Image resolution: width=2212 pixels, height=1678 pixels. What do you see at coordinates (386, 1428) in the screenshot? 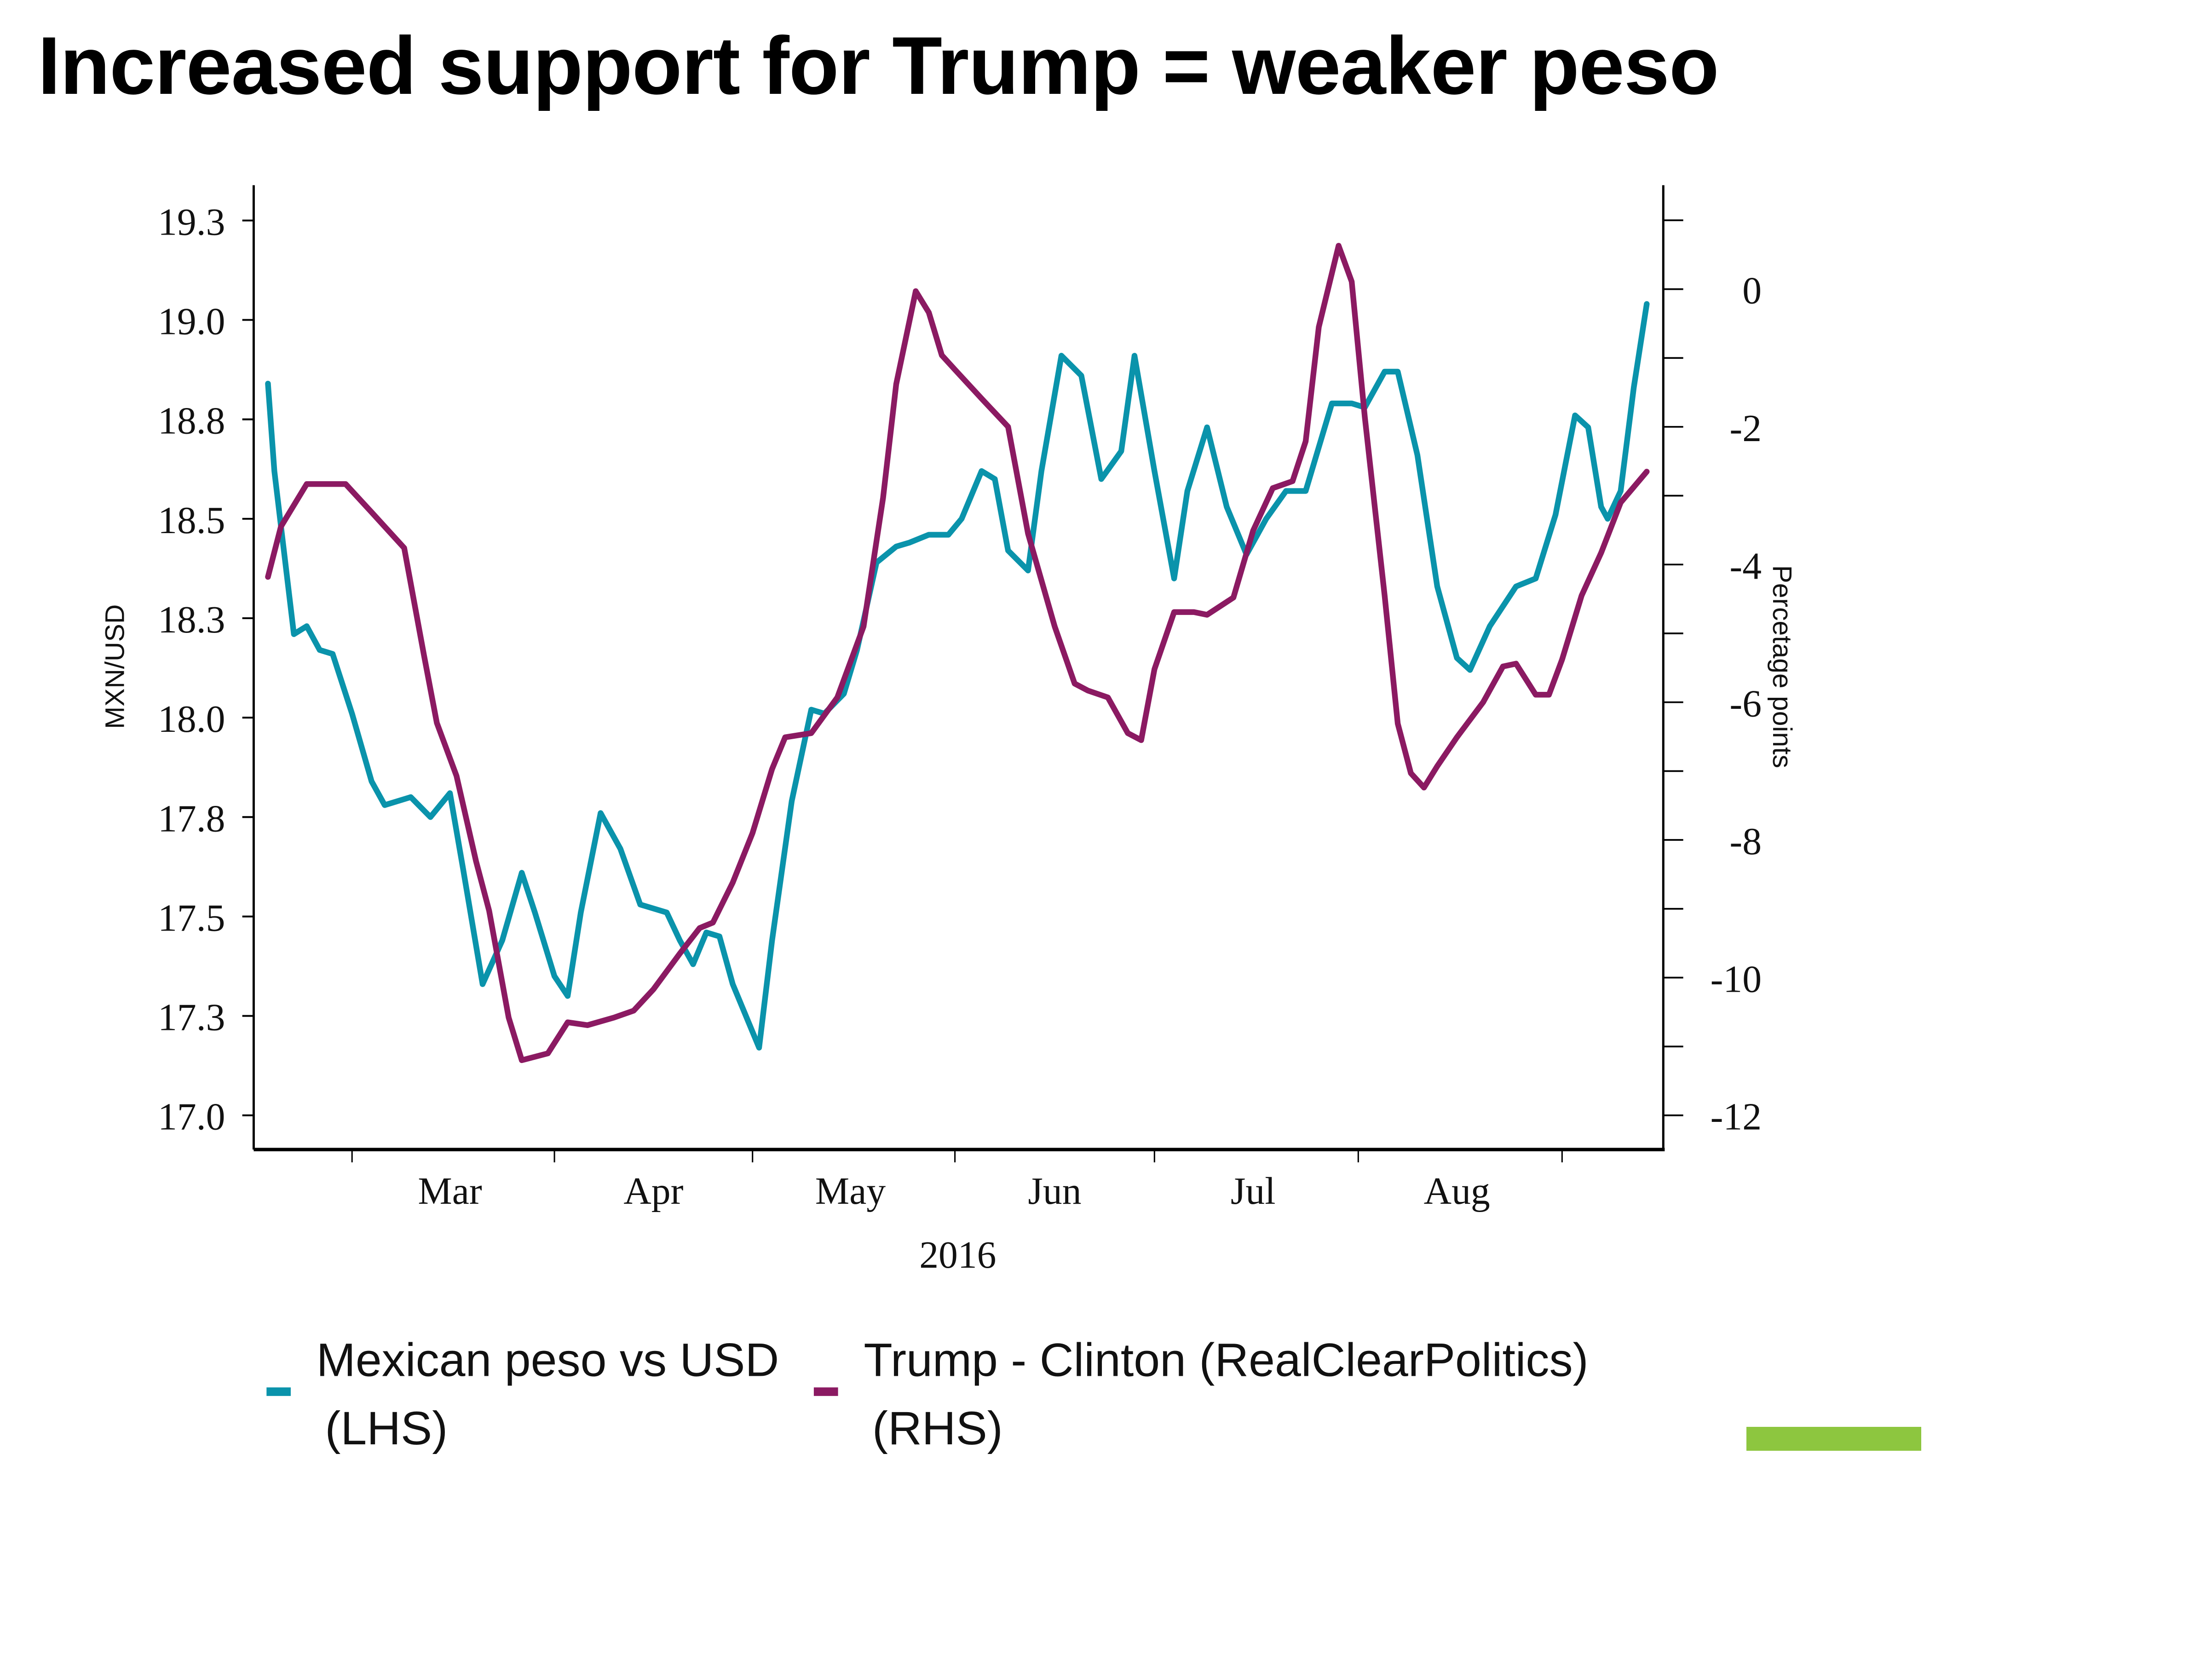
I see `legend-label-peso-axis: (LHS)` at bounding box center [386, 1428].